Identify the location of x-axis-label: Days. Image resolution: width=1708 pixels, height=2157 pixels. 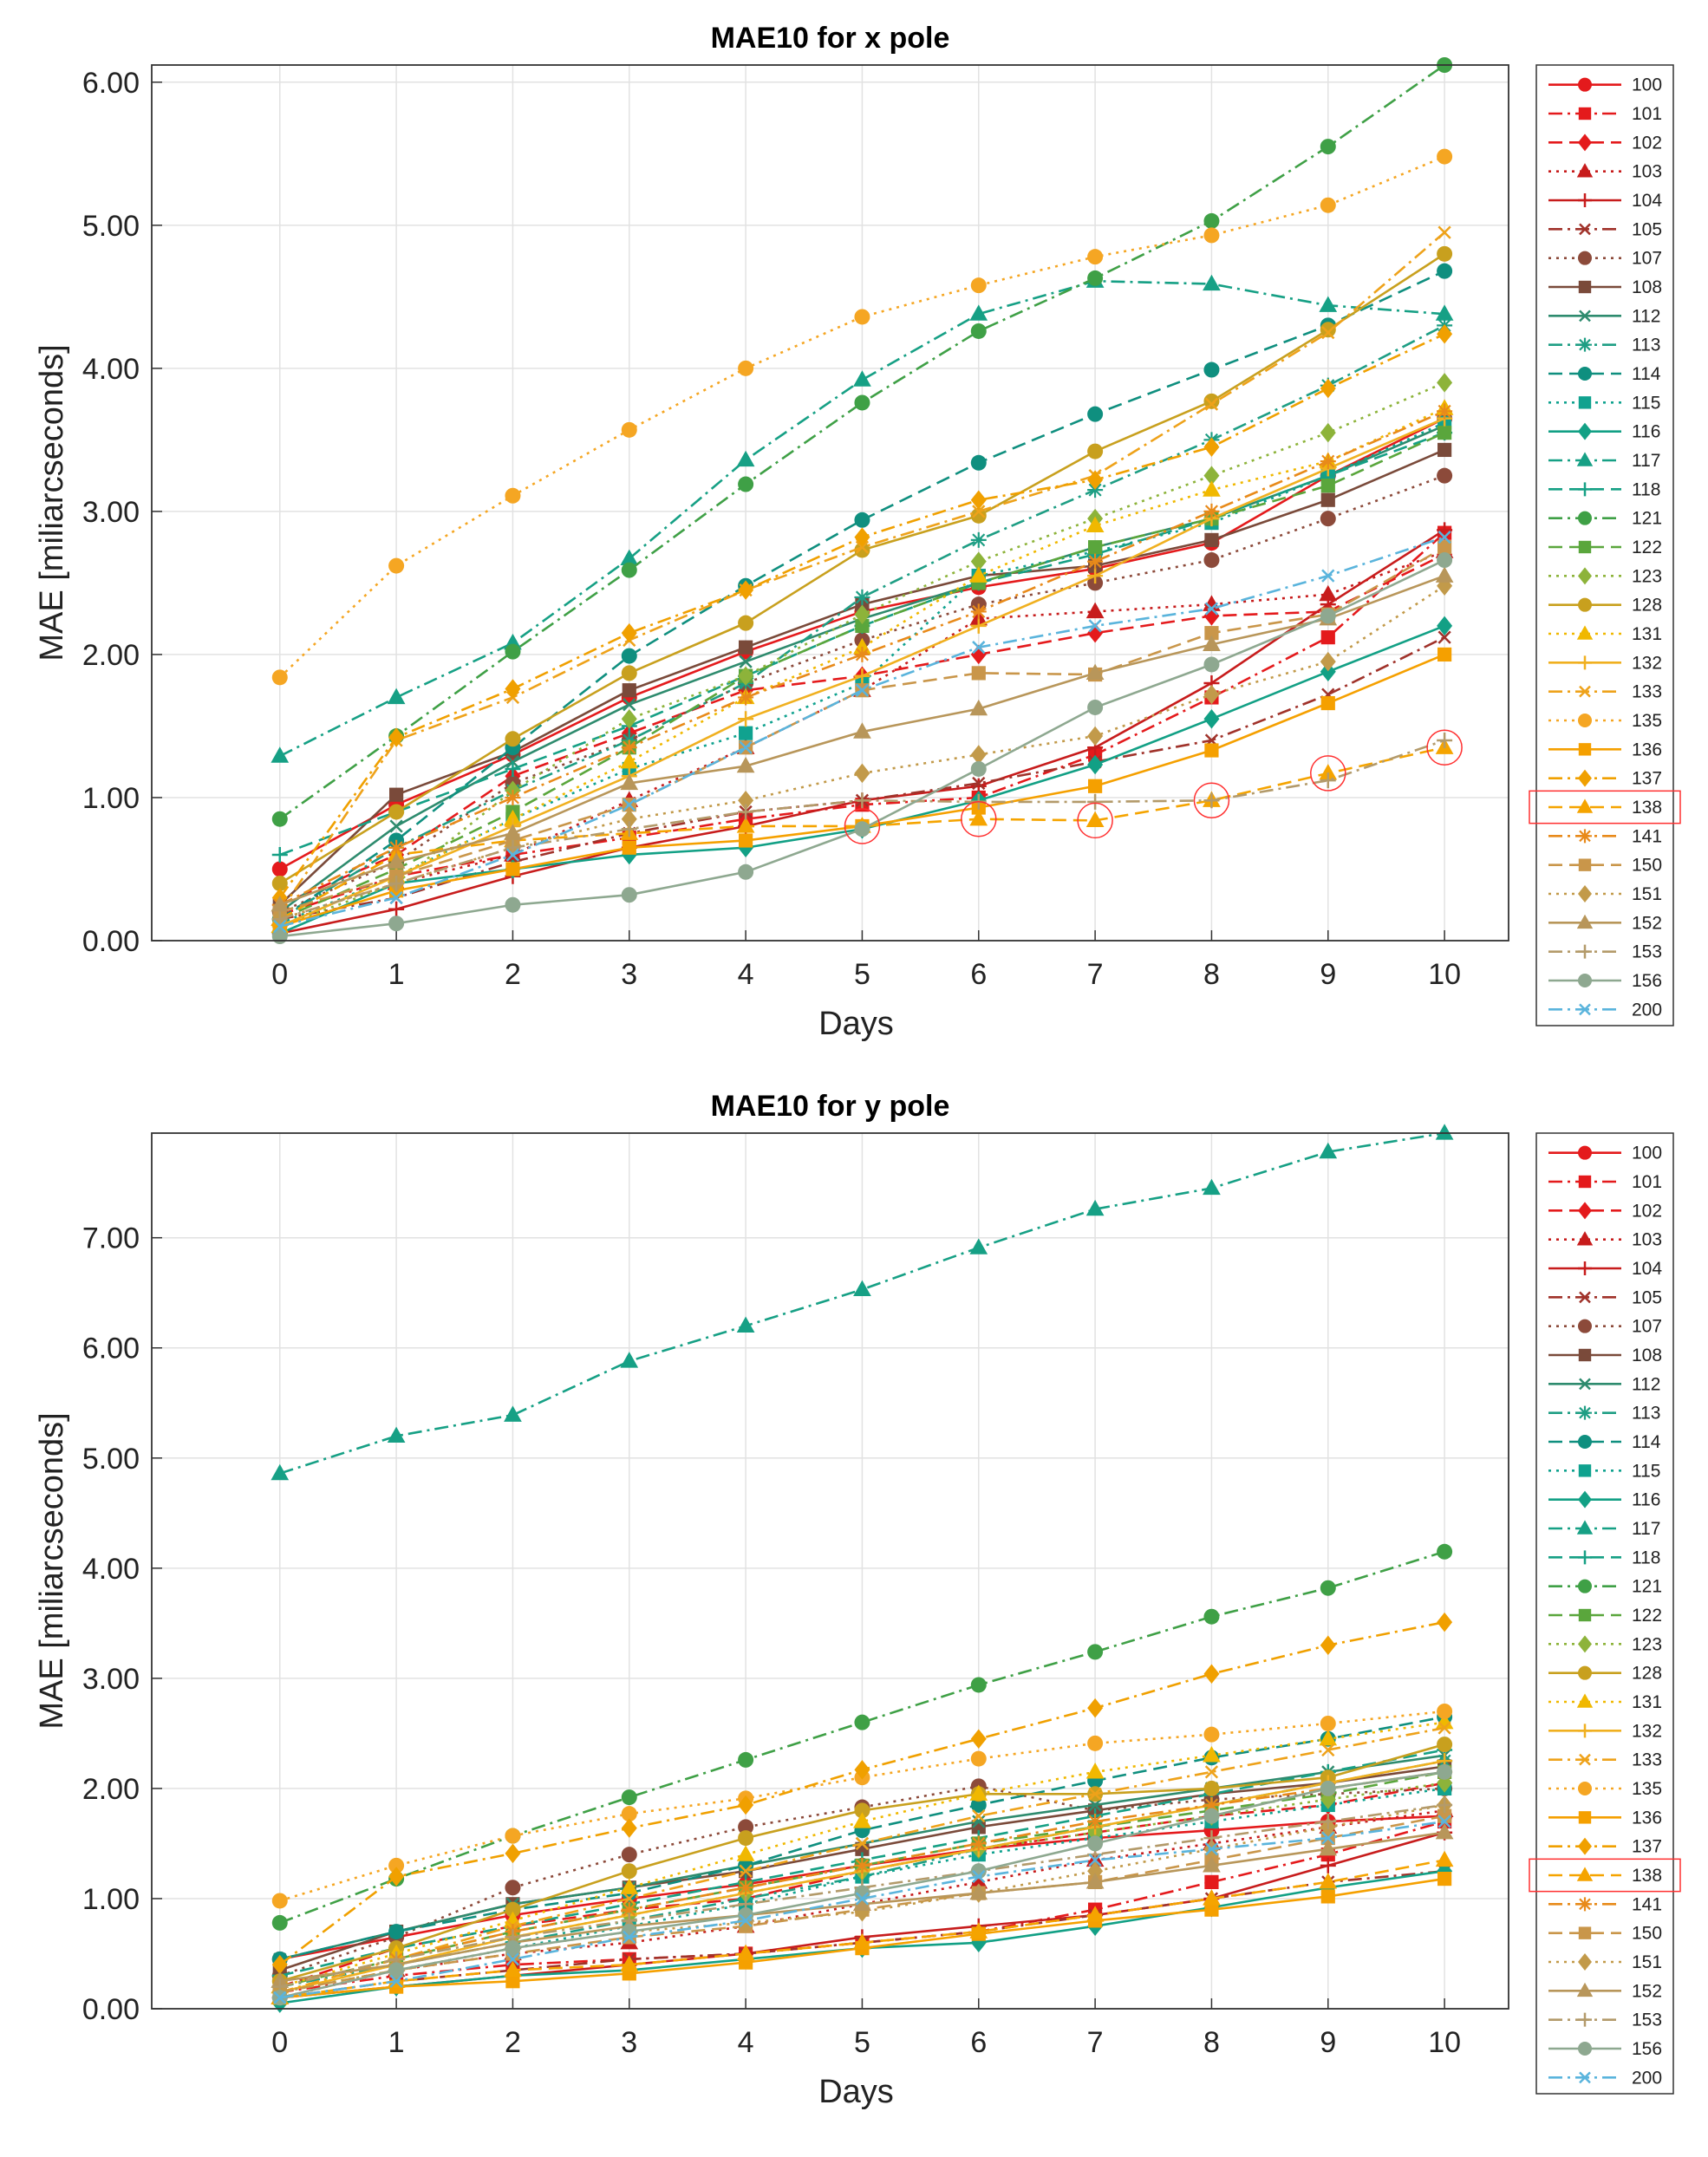
(856, 1024).